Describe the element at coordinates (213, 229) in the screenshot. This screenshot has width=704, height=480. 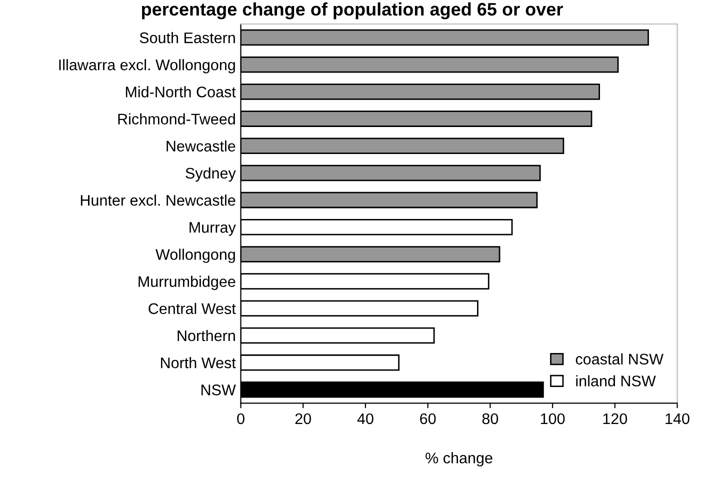
I see `y-tick-label: Murray` at that location.